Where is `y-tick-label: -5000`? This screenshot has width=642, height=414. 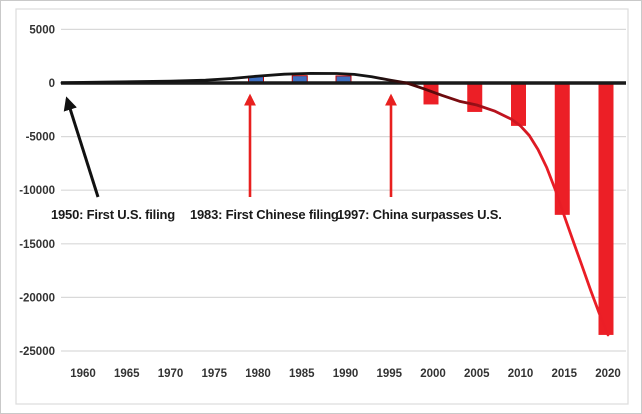 y-tick-label: -5000 is located at coordinates (40, 138).